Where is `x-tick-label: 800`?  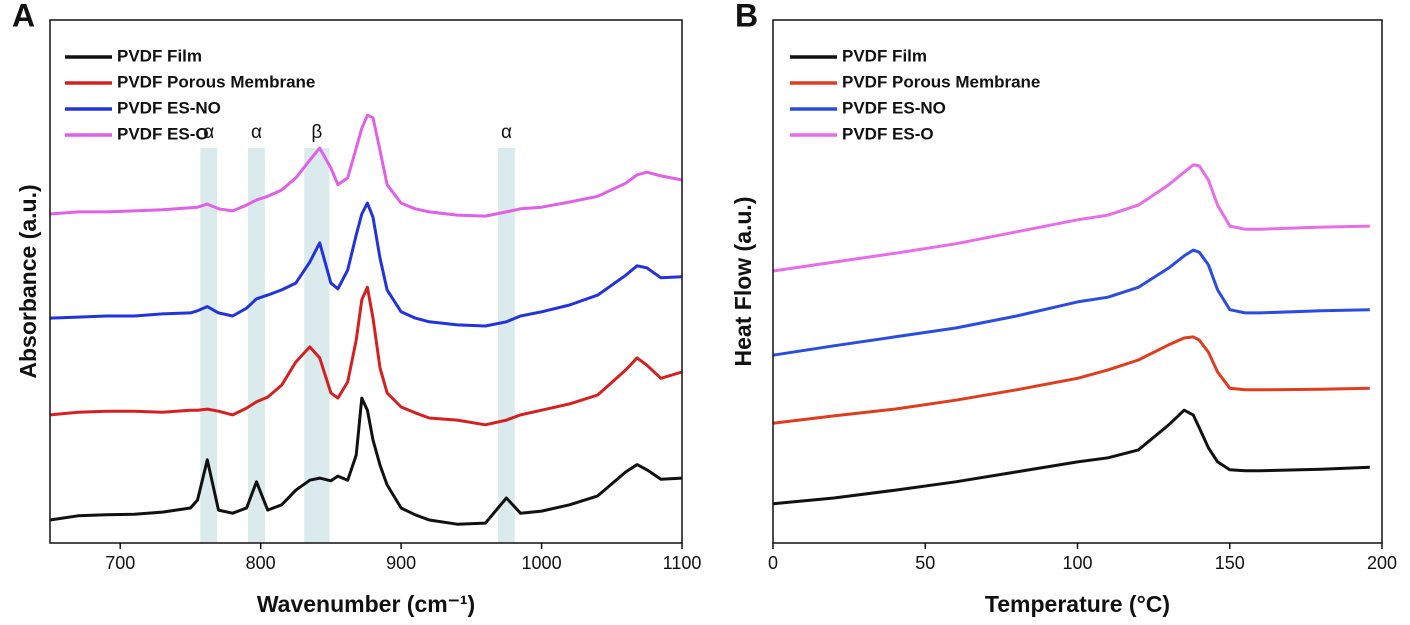
x-tick-label: 800 is located at coordinates (261, 563).